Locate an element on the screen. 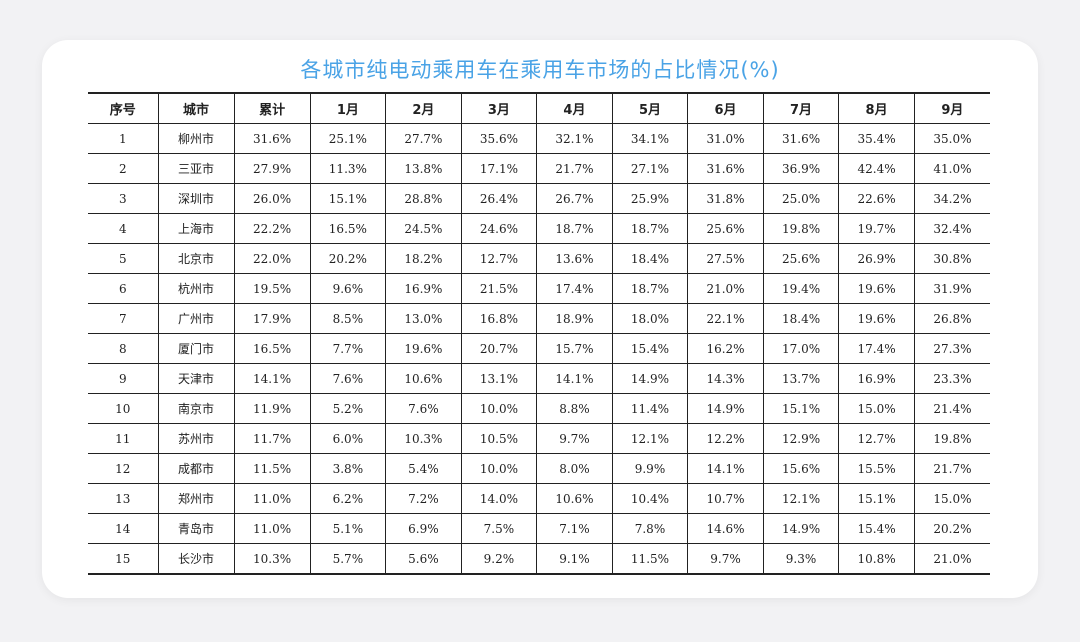  month-cell: 7.1% is located at coordinates (574, 528).